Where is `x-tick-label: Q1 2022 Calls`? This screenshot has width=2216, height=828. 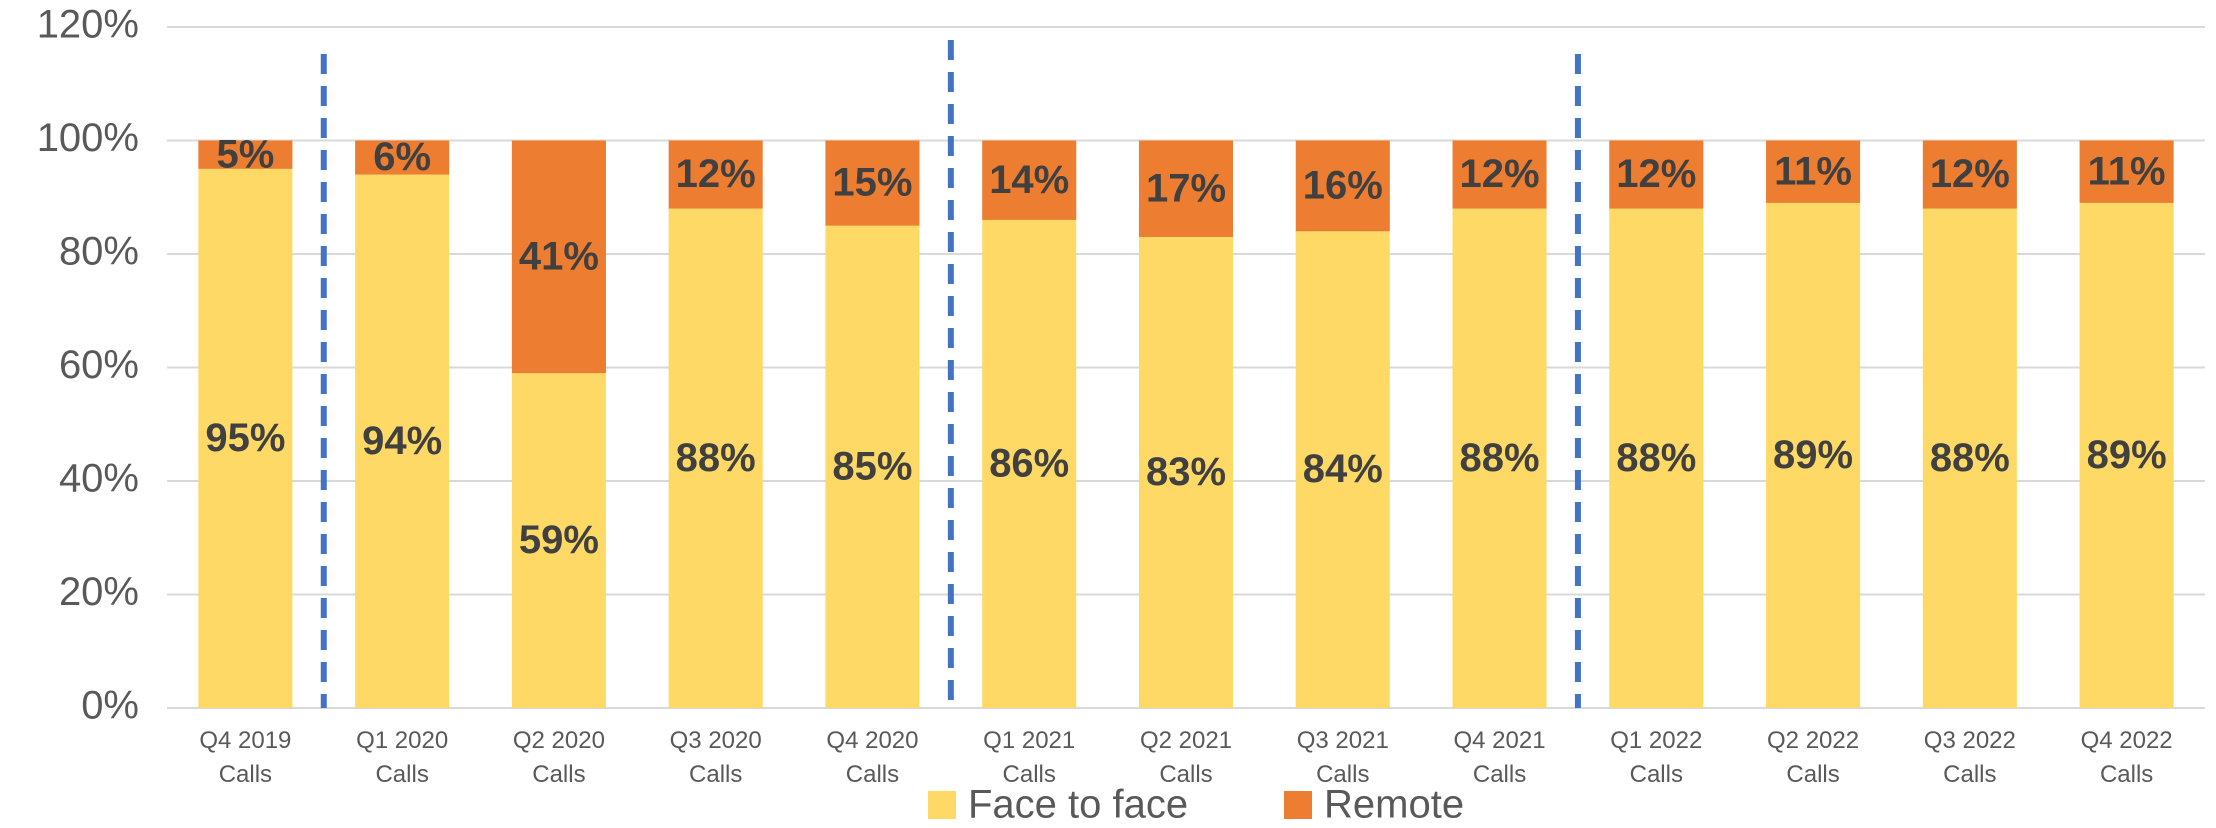
x-tick-label: Q1 2022 Calls is located at coordinates (1656, 757).